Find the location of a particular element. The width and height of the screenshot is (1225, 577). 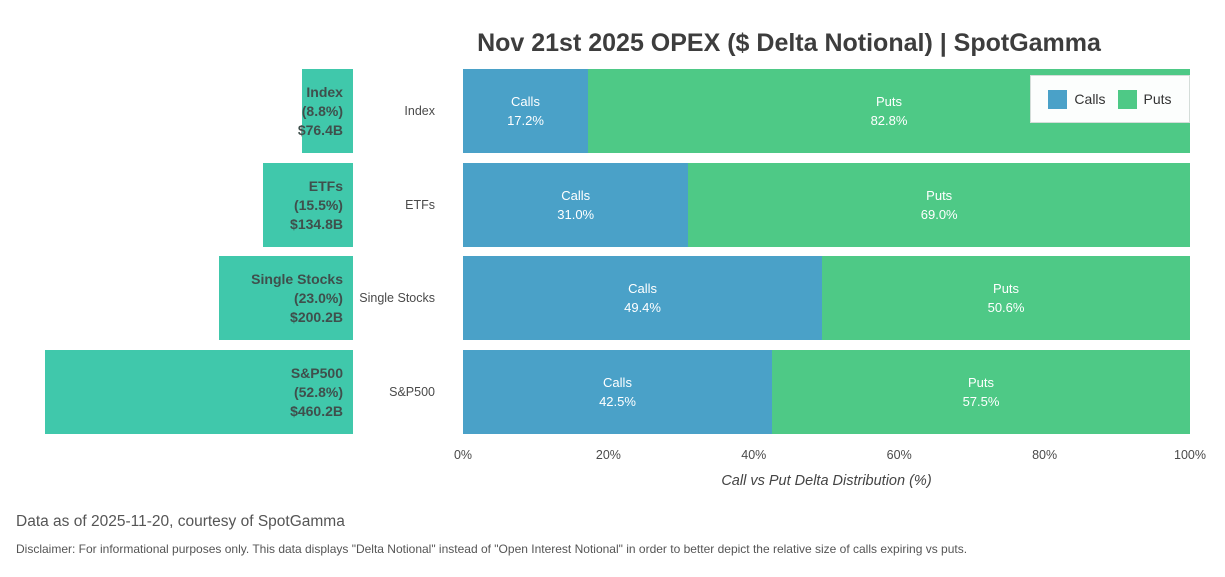

total-bar-name: S&P500 is located at coordinates (316, 372).